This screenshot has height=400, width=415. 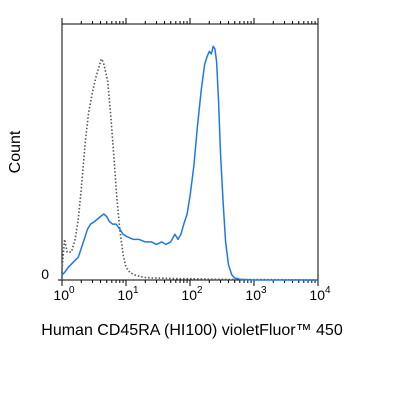 I want to click on x-tick-label: 10¹, so click(x=128, y=294).